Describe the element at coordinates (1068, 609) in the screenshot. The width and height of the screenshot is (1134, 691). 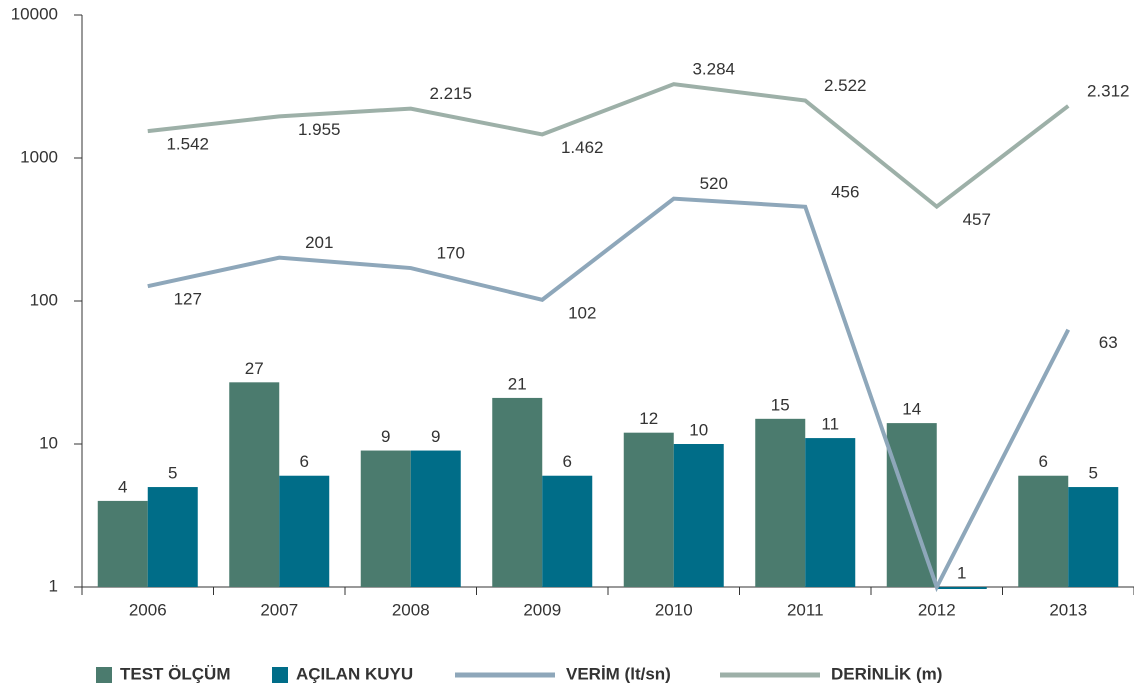
I see `x-tick-label: 2013` at that location.